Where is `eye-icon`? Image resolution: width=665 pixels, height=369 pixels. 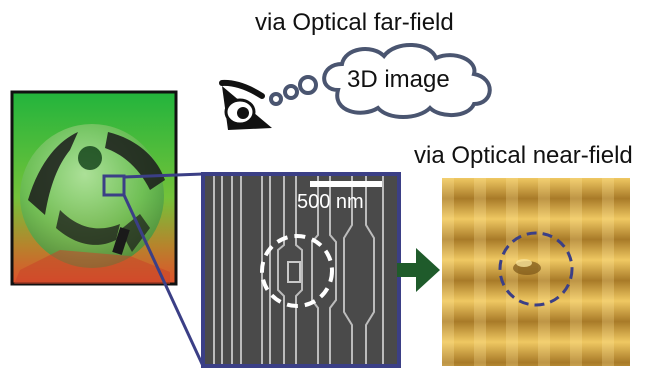 eye-icon is located at coordinates (245, 104).